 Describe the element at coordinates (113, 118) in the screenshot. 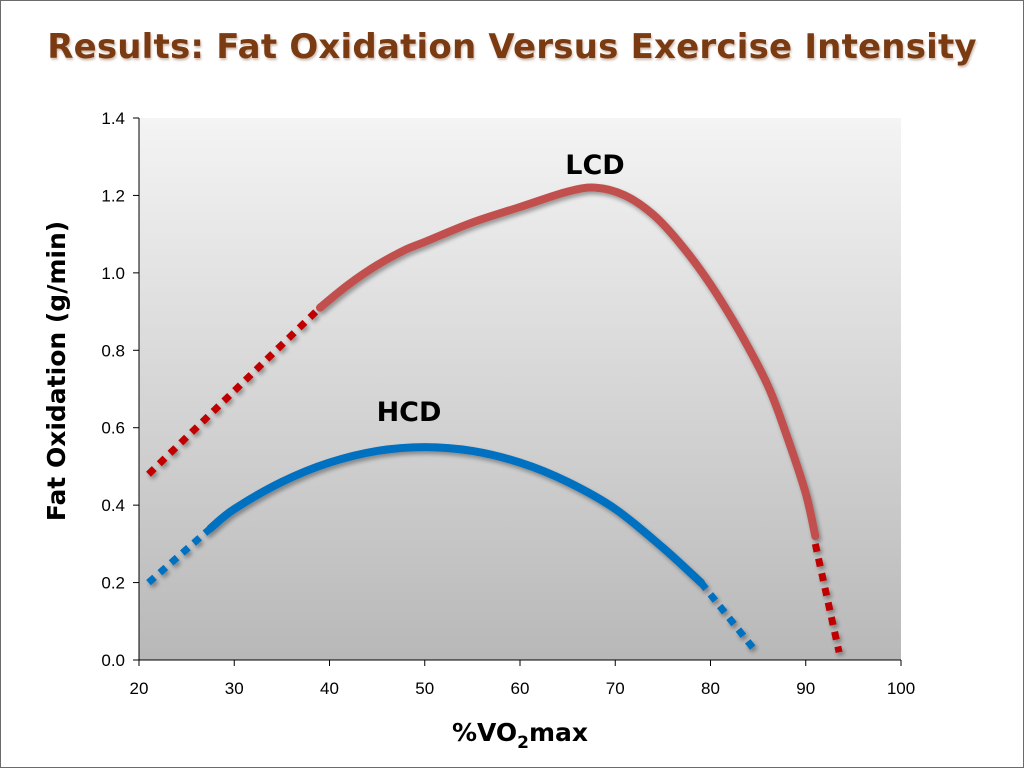

I see `y-tick-label: 1.4` at that location.